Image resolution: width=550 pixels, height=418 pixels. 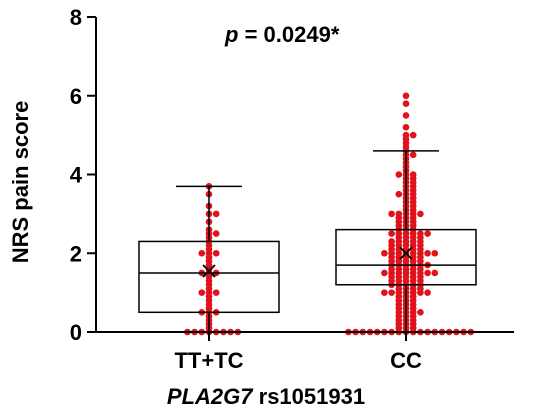 What do you see at coordinates (76, 96) in the screenshot?
I see `y-tick-label: 6` at bounding box center [76, 96].